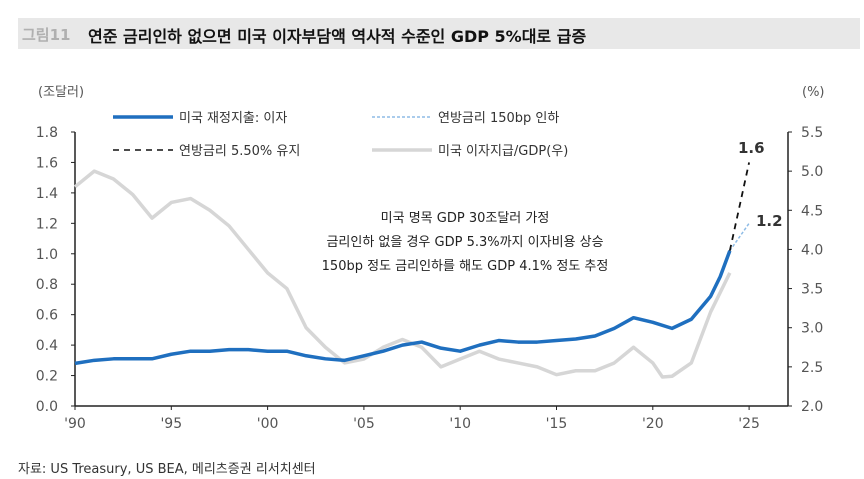 This screenshot has height=479, width=864. What do you see at coordinates (364, 424) in the screenshot?
I see `x-tick-label: '05` at bounding box center [364, 424].